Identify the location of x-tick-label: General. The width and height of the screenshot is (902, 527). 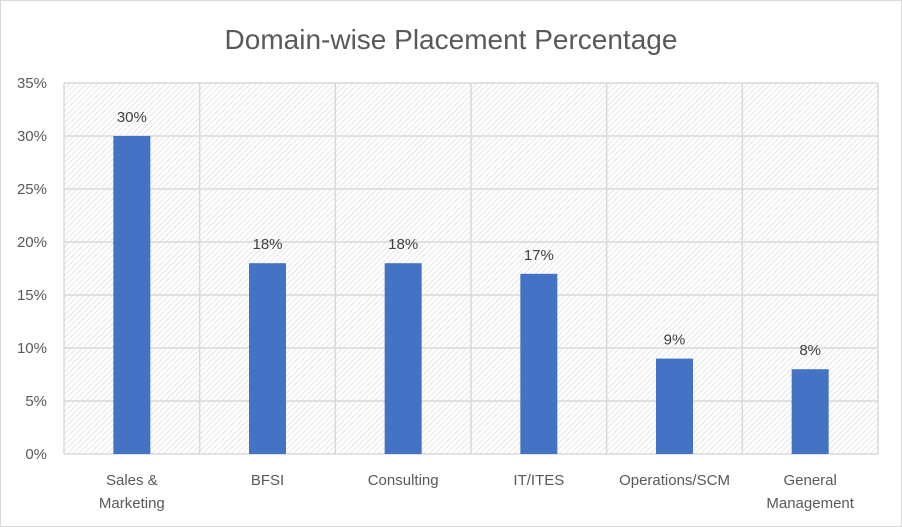
(809, 480).